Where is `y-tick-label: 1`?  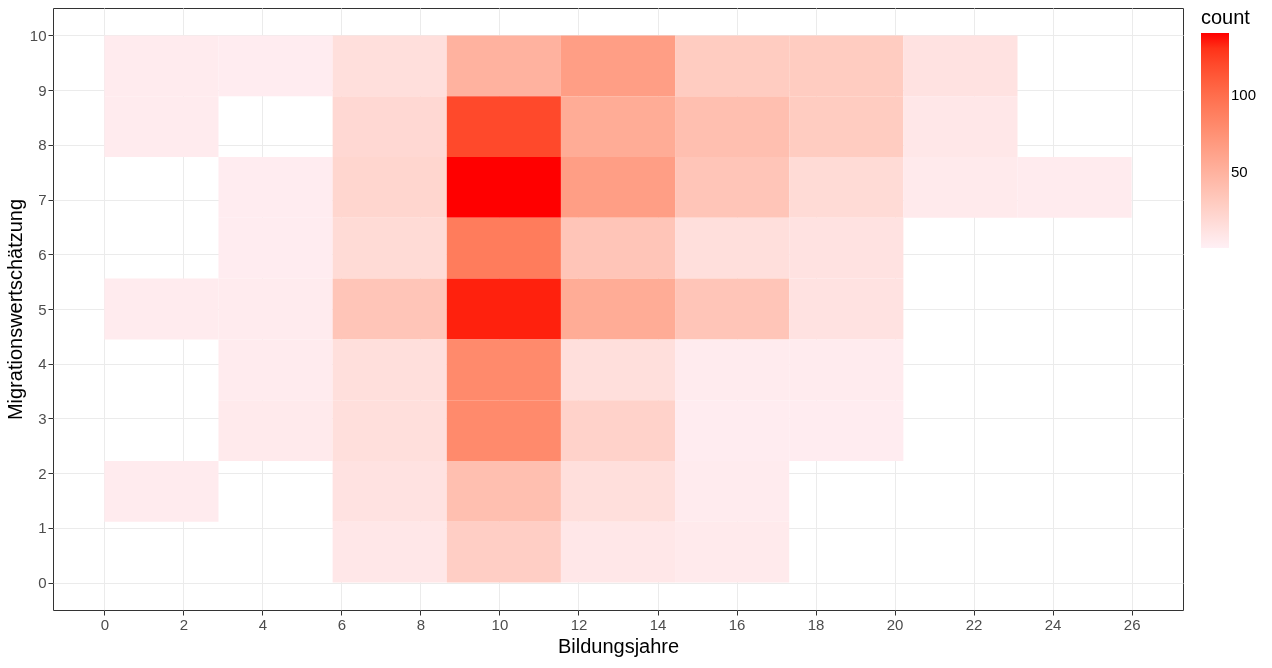 y-tick-label: 1 is located at coordinates (42, 528).